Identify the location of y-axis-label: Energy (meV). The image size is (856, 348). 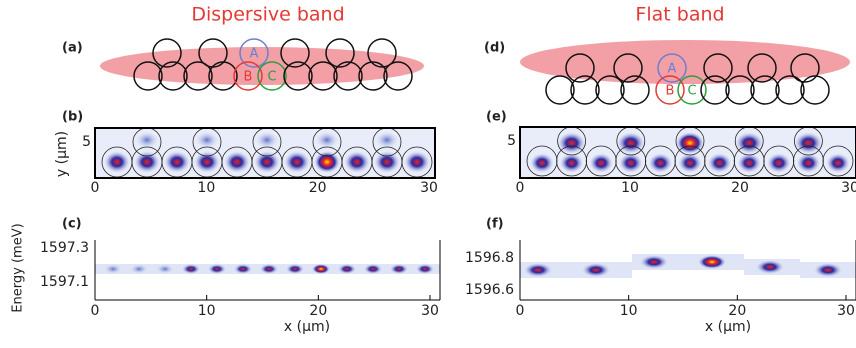
(18, 267).